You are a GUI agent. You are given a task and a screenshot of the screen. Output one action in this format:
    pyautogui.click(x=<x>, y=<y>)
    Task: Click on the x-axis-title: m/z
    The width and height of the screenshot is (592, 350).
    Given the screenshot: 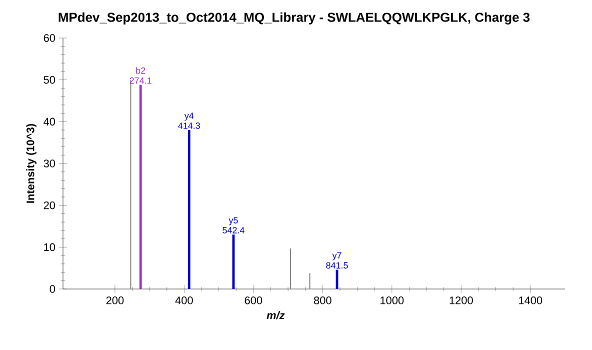 What is the action you would take?
    pyautogui.click(x=275, y=315)
    